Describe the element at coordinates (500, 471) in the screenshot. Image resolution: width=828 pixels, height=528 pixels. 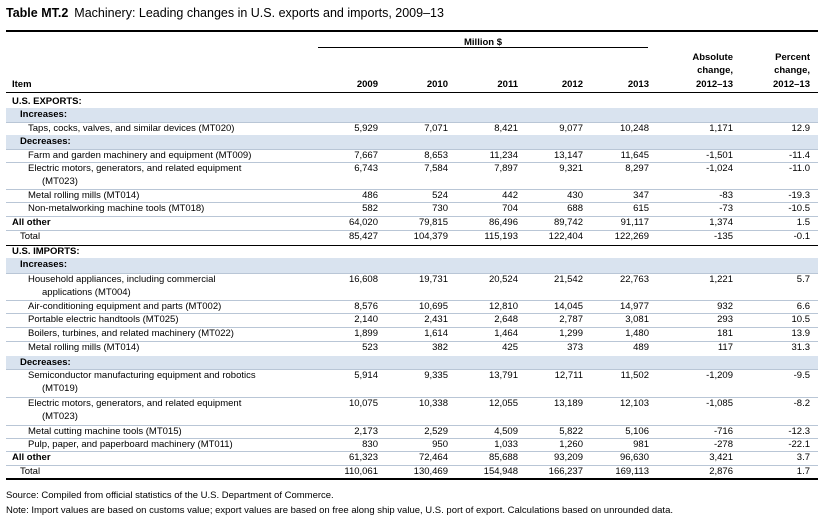
I see `value-cell: 154,948` at that location.